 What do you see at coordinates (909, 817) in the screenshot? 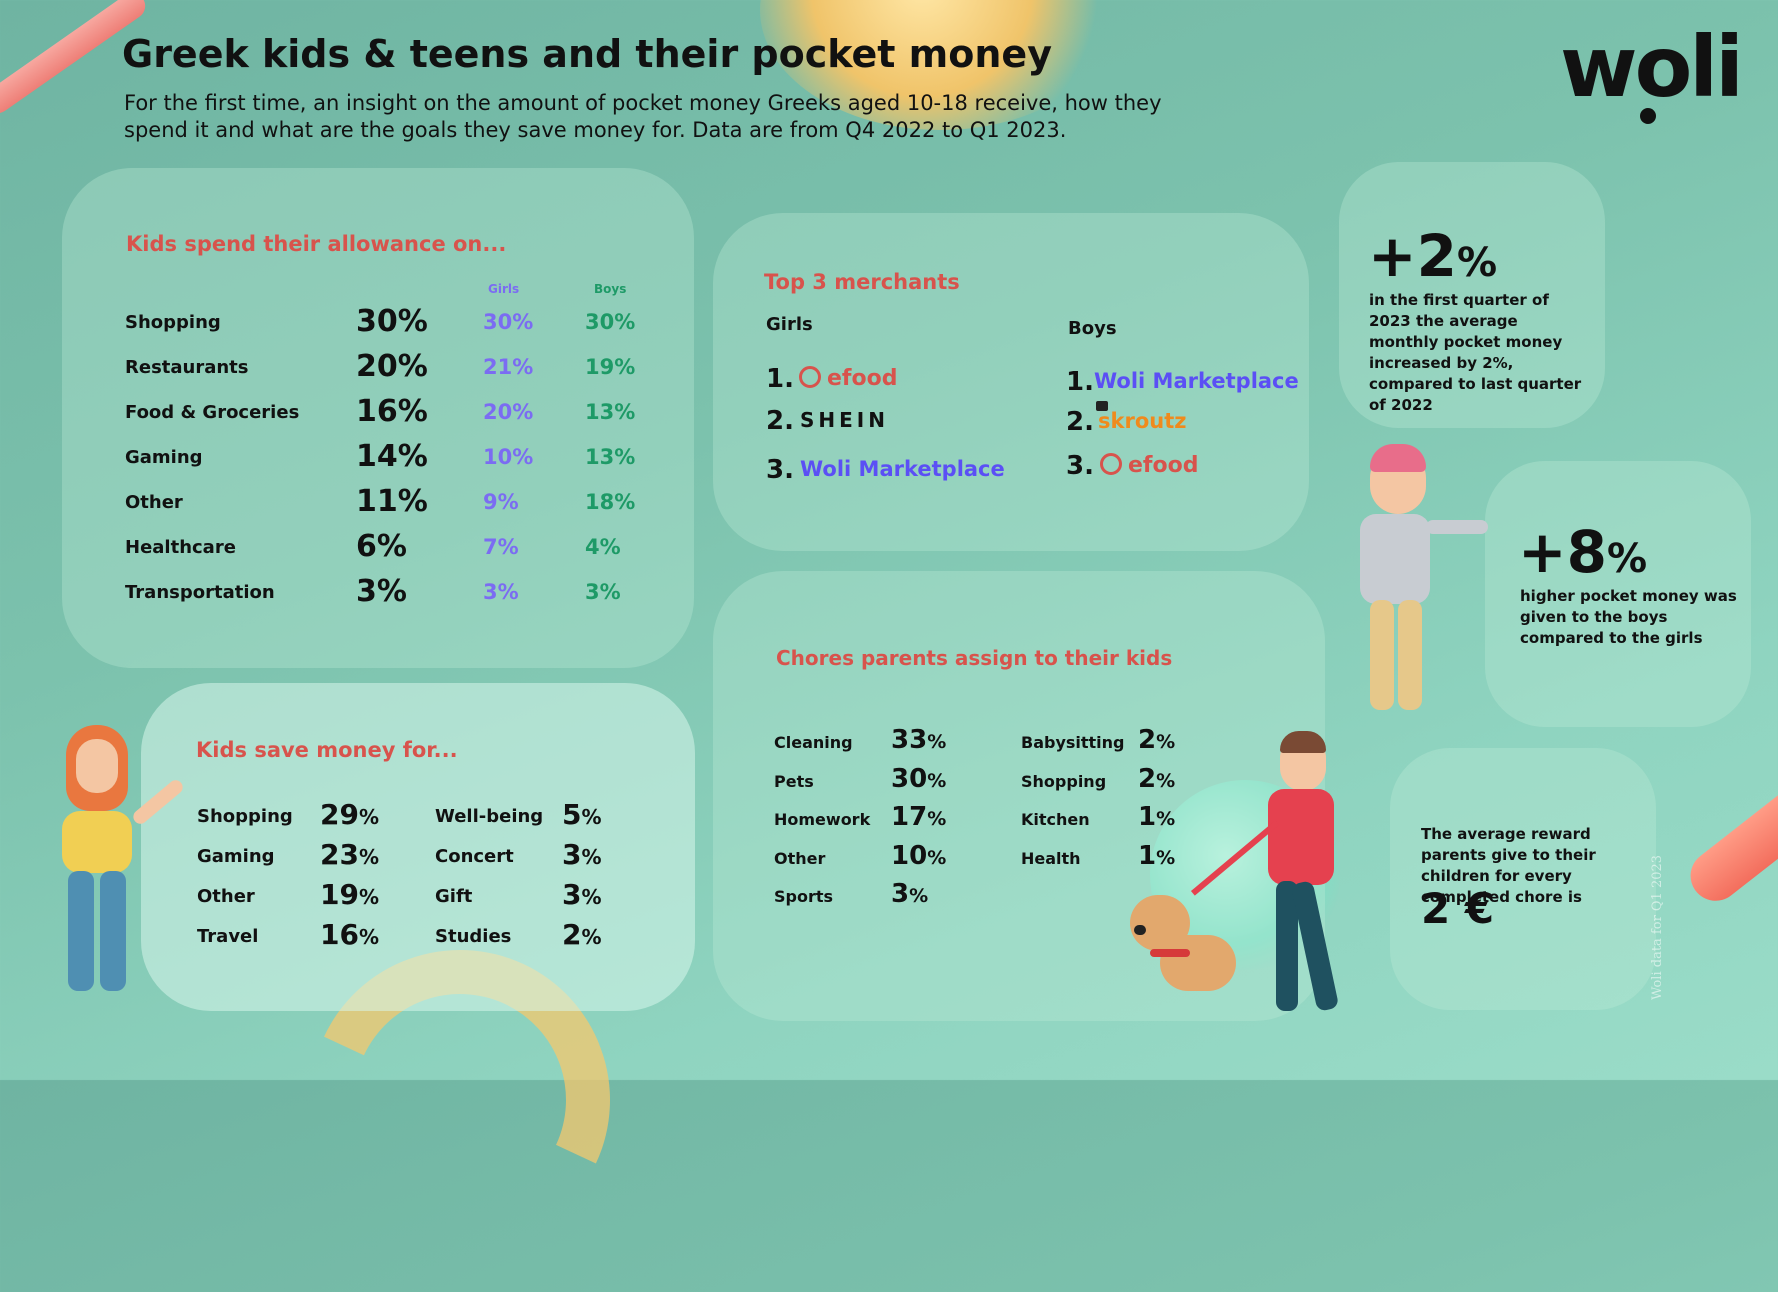
I see `chore-row-number: 17` at bounding box center [909, 817].